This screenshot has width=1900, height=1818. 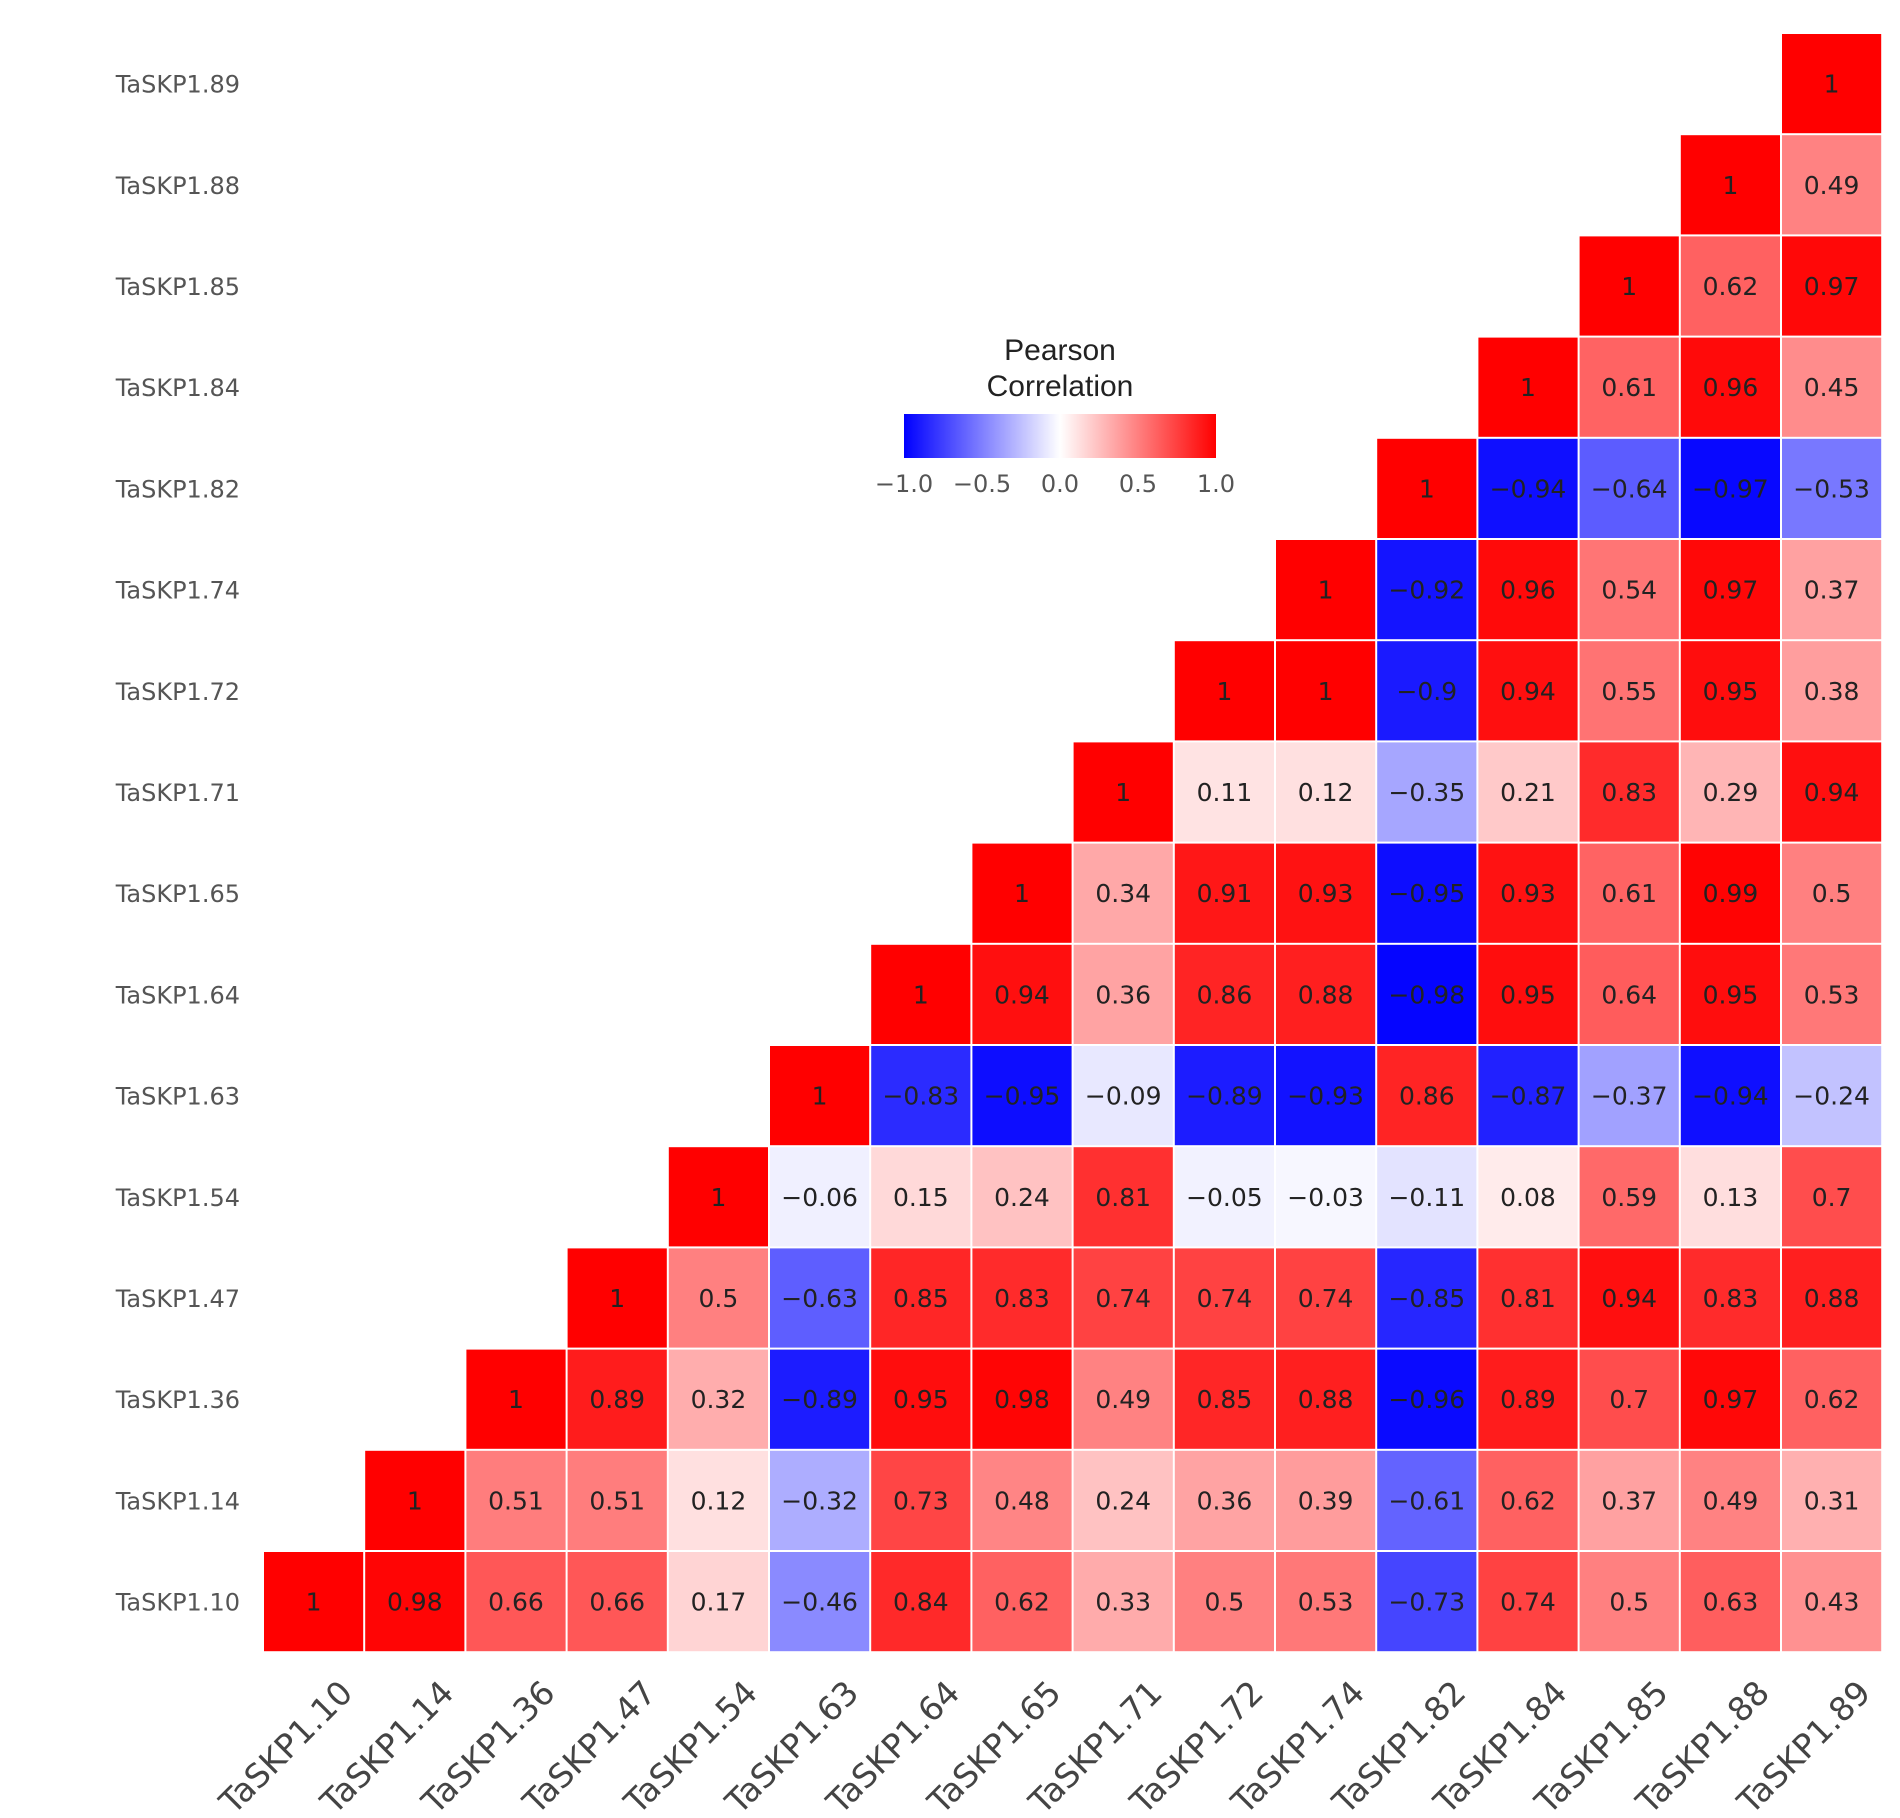 What do you see at coordinates (1060, 350) in the screenshot?
I see `legend-title-line1: Pearson` at bounding box center [1060, 350].